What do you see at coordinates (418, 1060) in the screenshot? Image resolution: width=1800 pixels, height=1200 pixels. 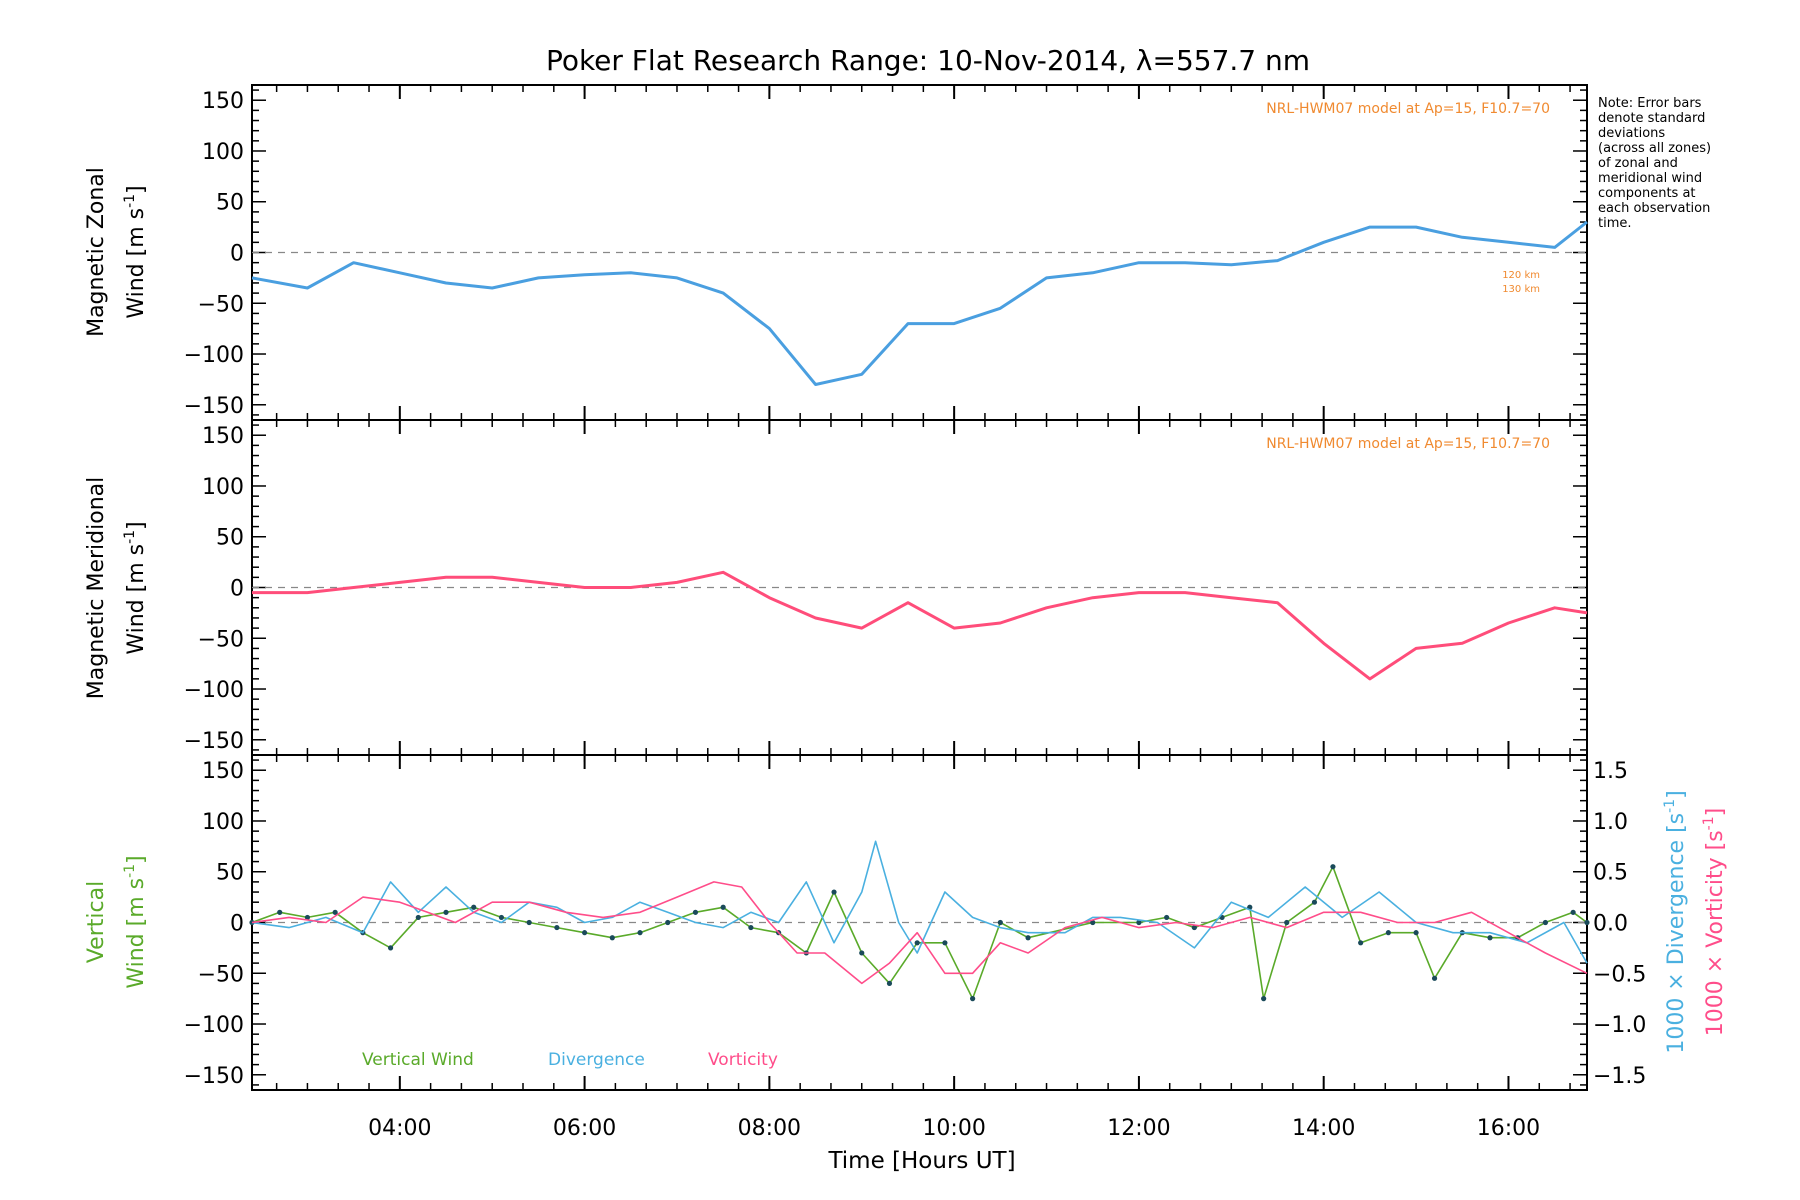 I see `legend-vertical-wind: Vertical Wind` at bounding box center [418, 1060].